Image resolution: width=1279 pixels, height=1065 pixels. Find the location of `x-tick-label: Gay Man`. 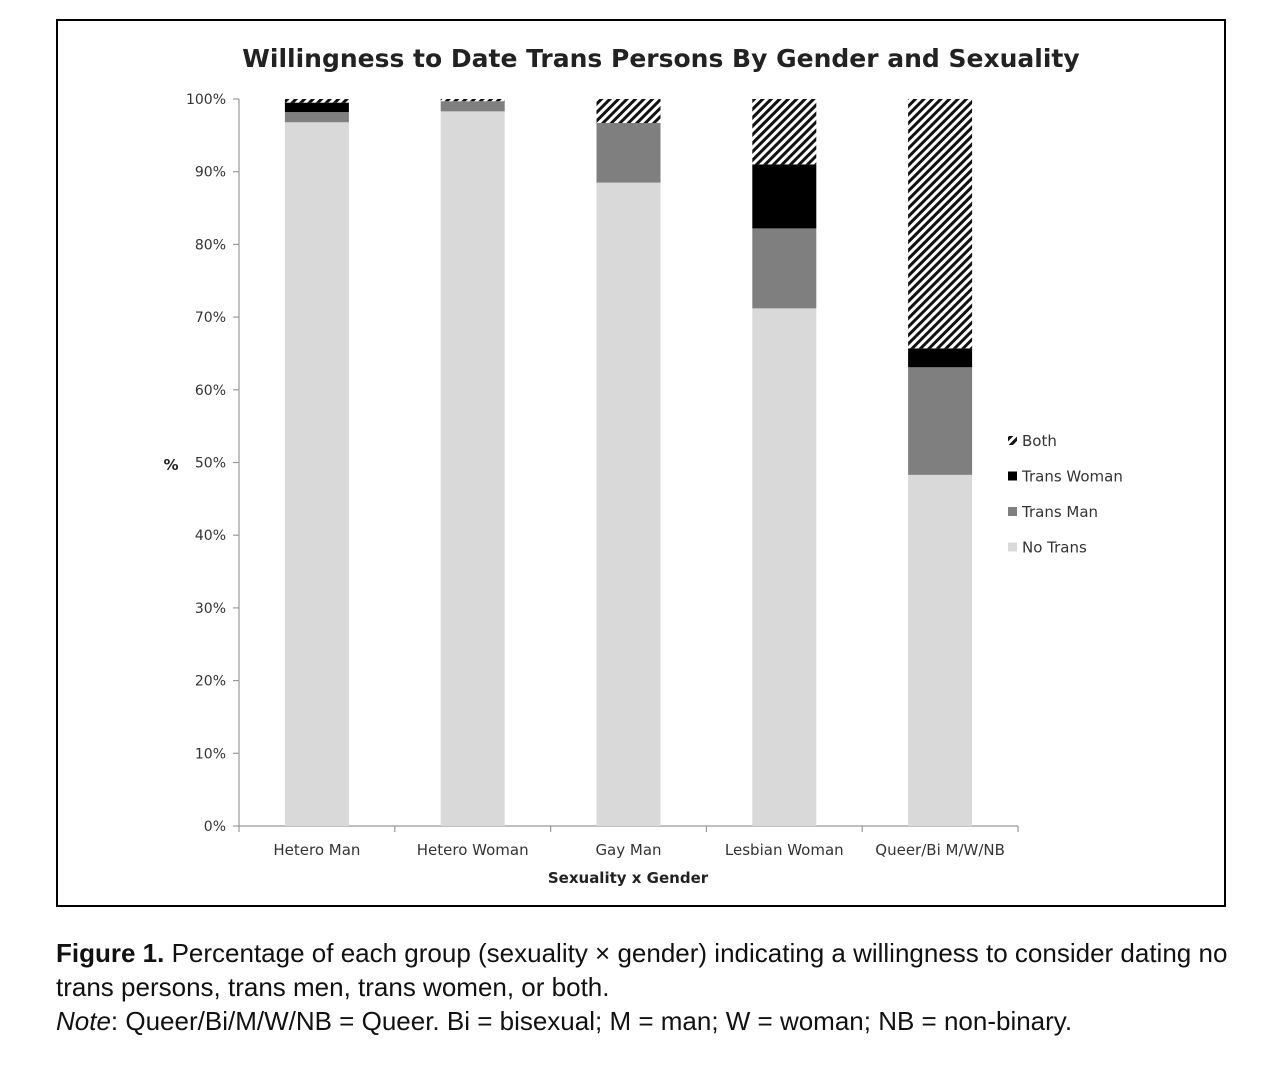

x-tick-label: Gay Man is located at coordinates (628, 850).